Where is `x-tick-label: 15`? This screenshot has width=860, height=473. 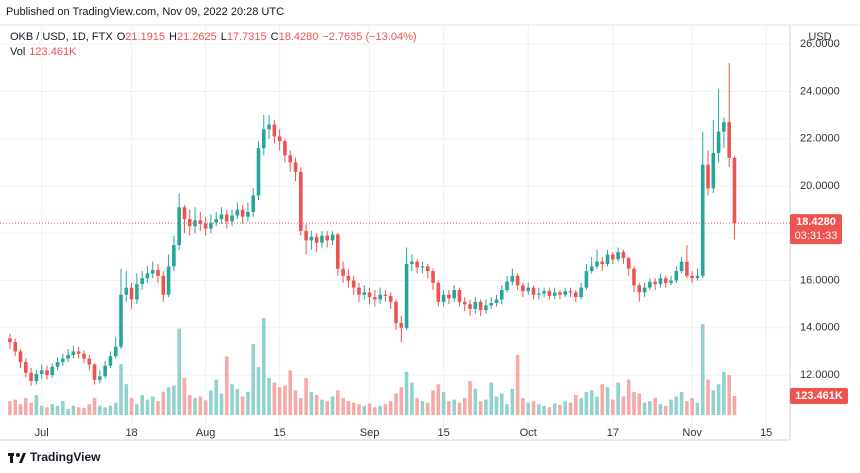
x-tick-label: 15 is located at coordinates (766, 433).